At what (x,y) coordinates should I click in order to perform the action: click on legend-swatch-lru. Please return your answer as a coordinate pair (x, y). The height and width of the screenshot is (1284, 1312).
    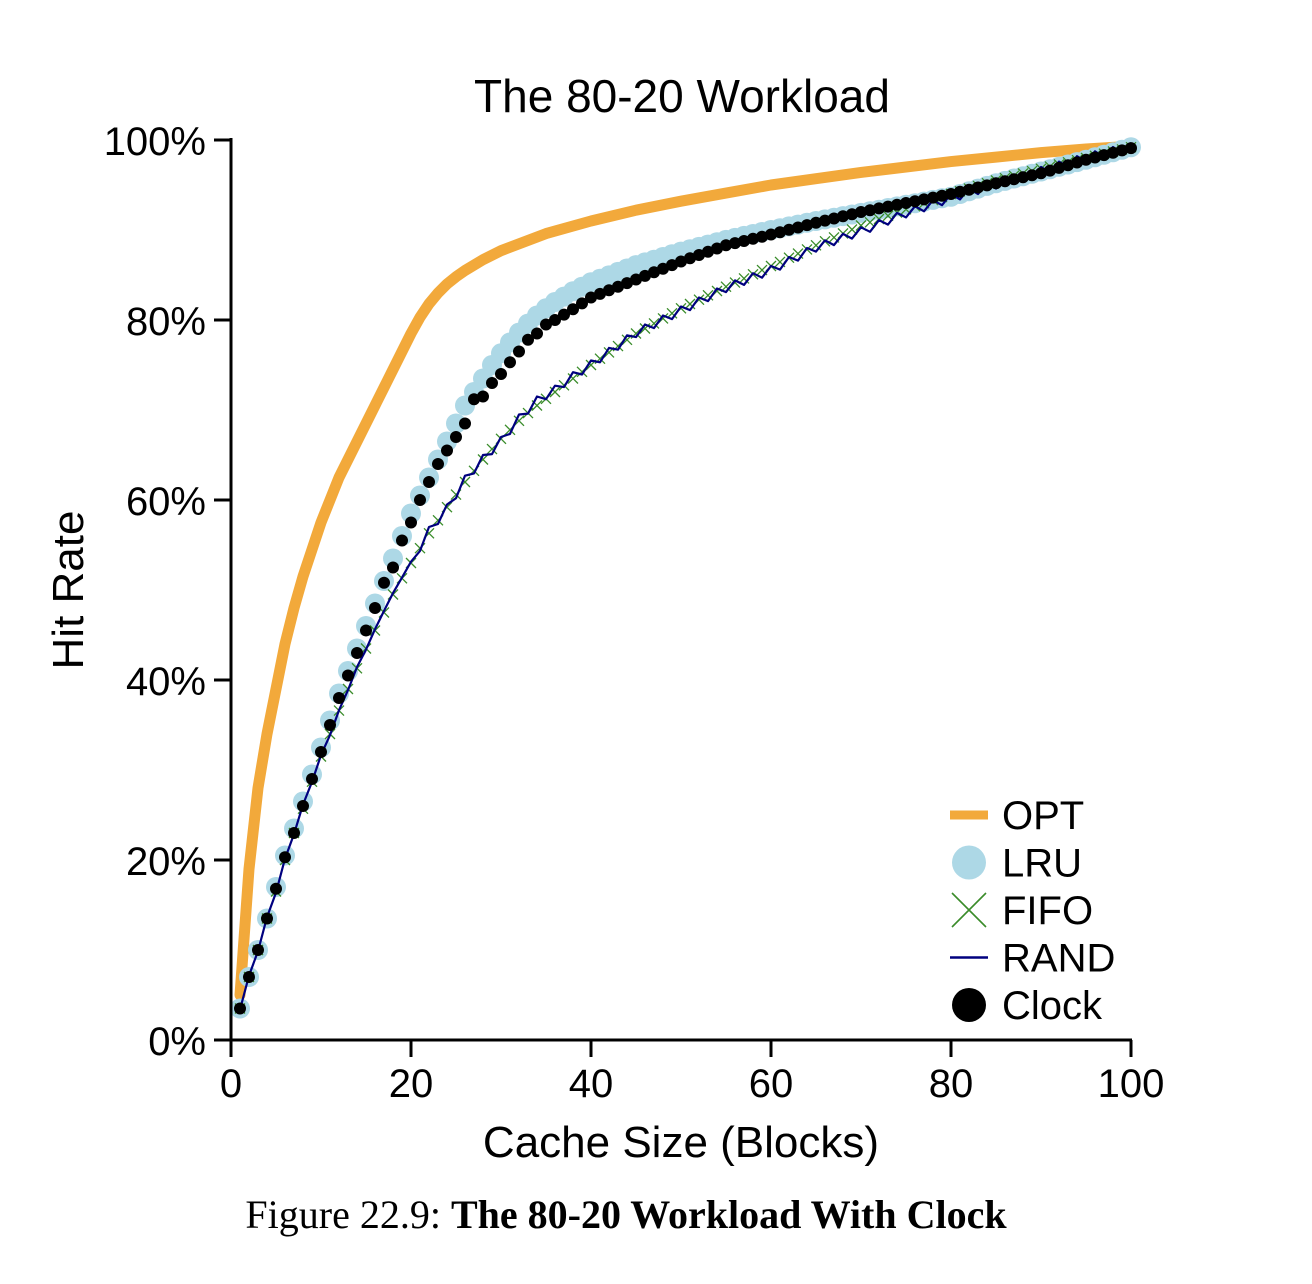
    Looking at the image, I should click on (969, 862).